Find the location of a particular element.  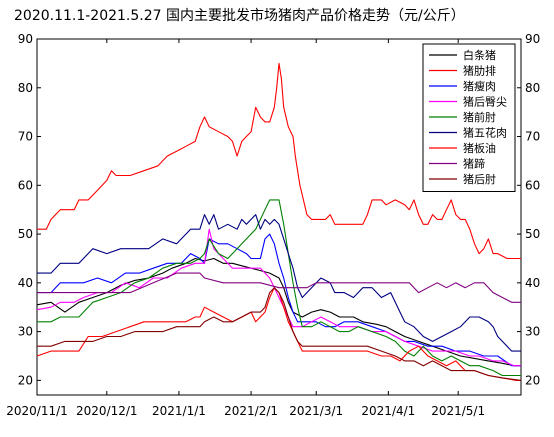

legend-label: 猪后臀尖 is located at coordinates (485, 102).